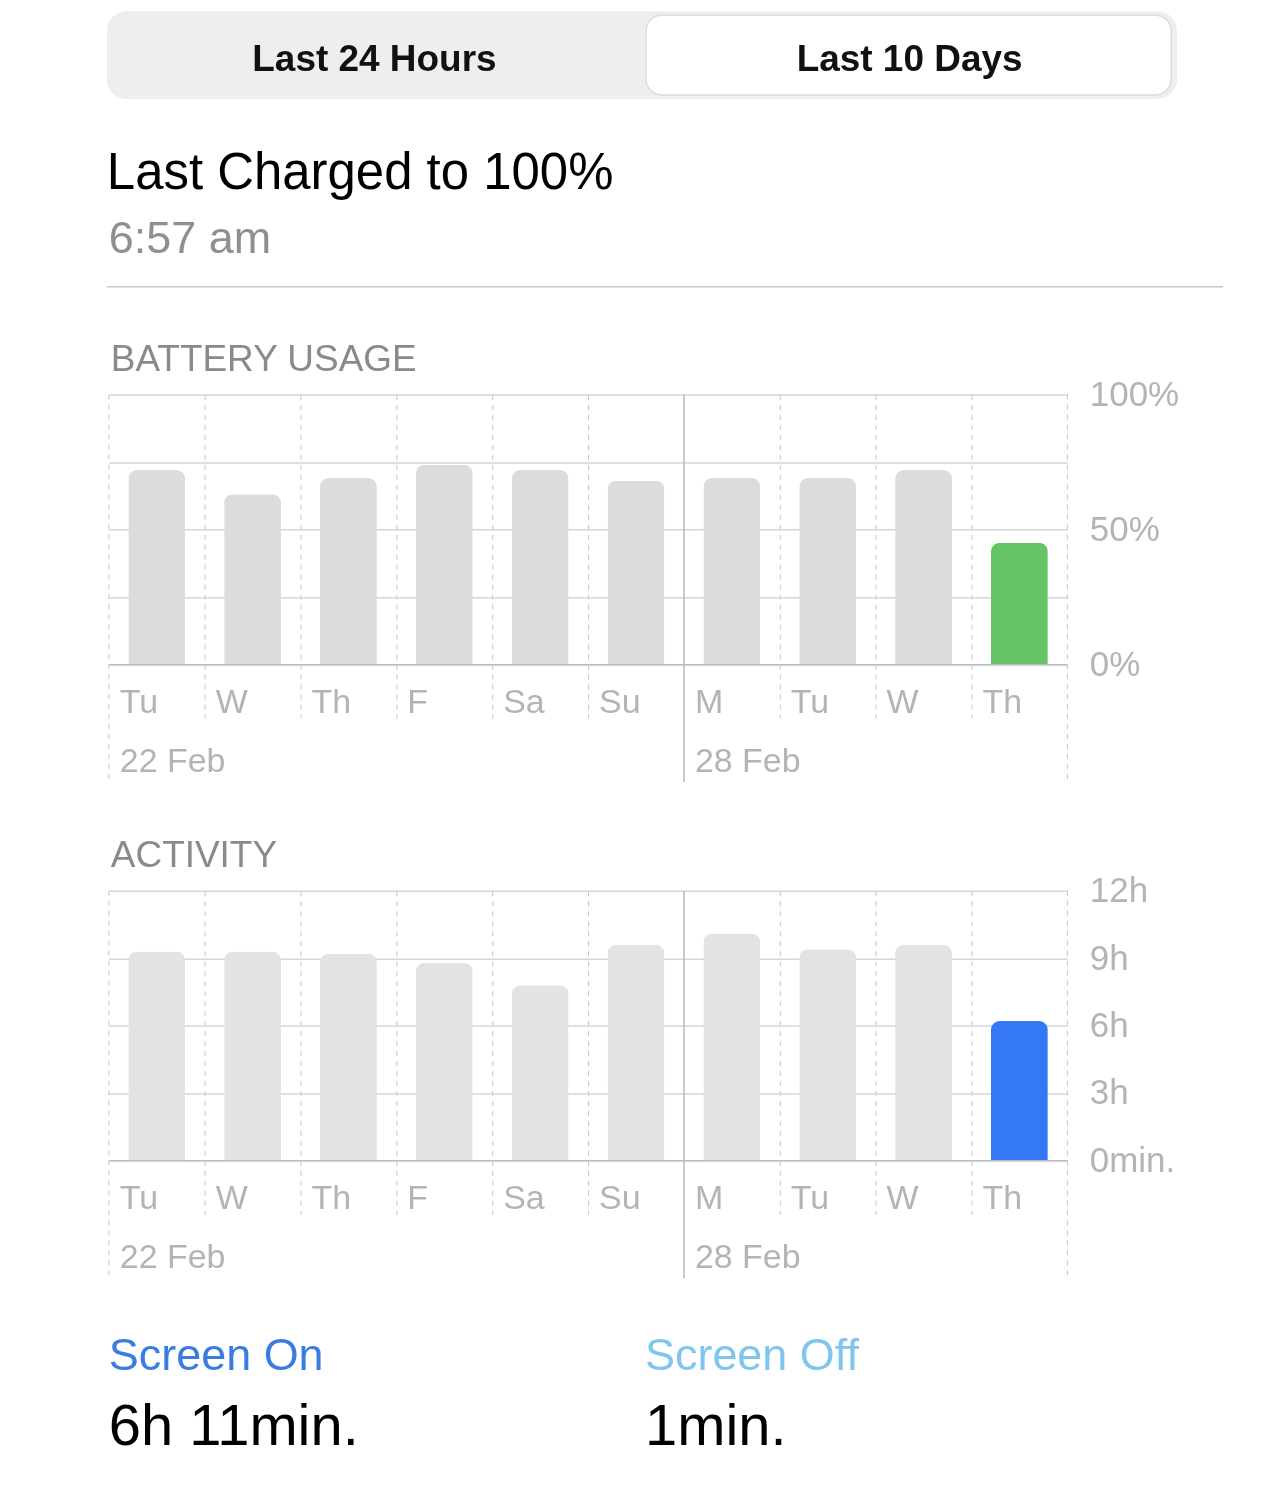  Describe the element at coordinates (1134, 394) in the screenshot. I see `y-tick-label: 100%` at that location.